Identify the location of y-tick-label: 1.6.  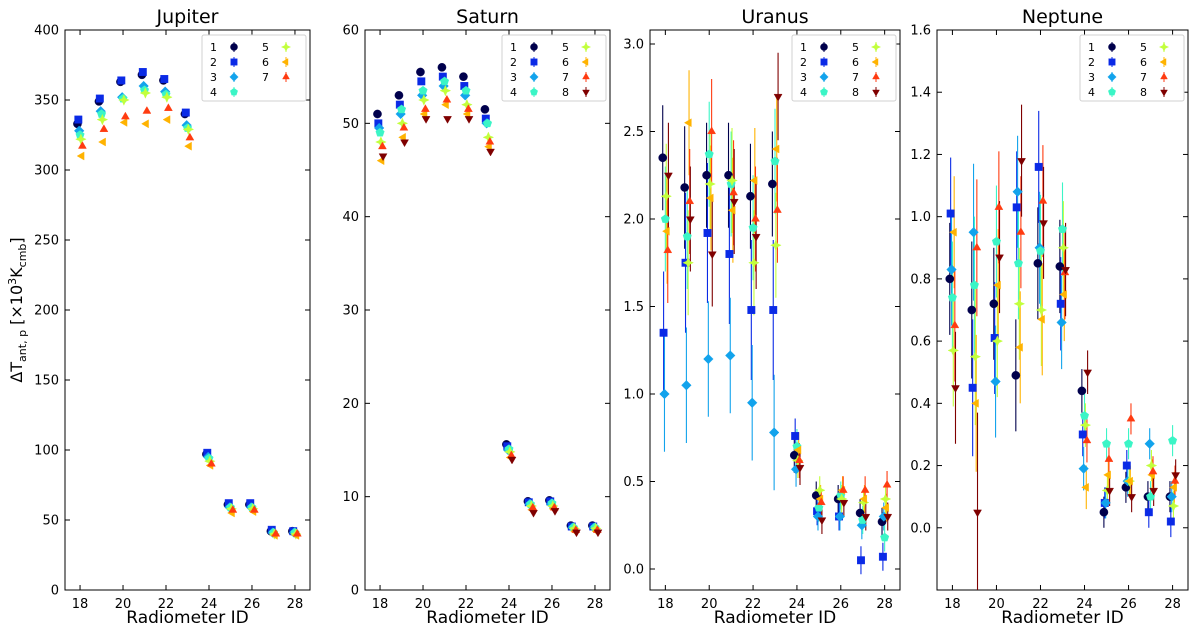
(920, 31).